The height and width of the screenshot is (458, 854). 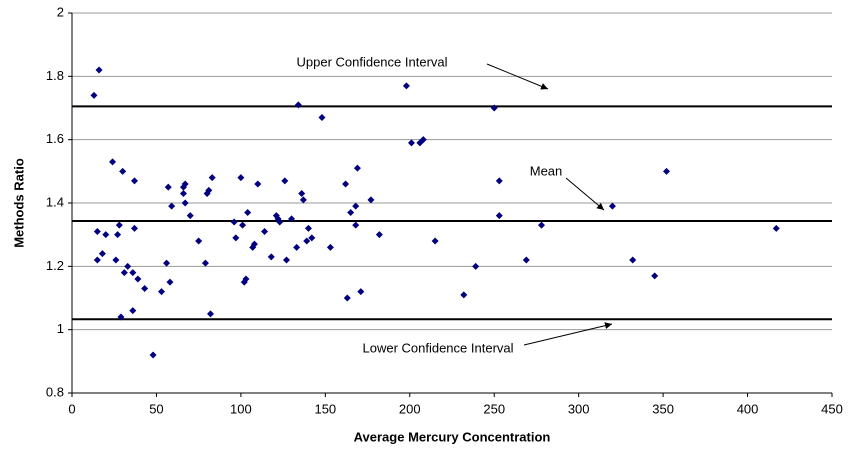 What do you see at coordinates (546, 170) in the screenshot?
I see `annotation: Mean` at bounding box center [546, 170].